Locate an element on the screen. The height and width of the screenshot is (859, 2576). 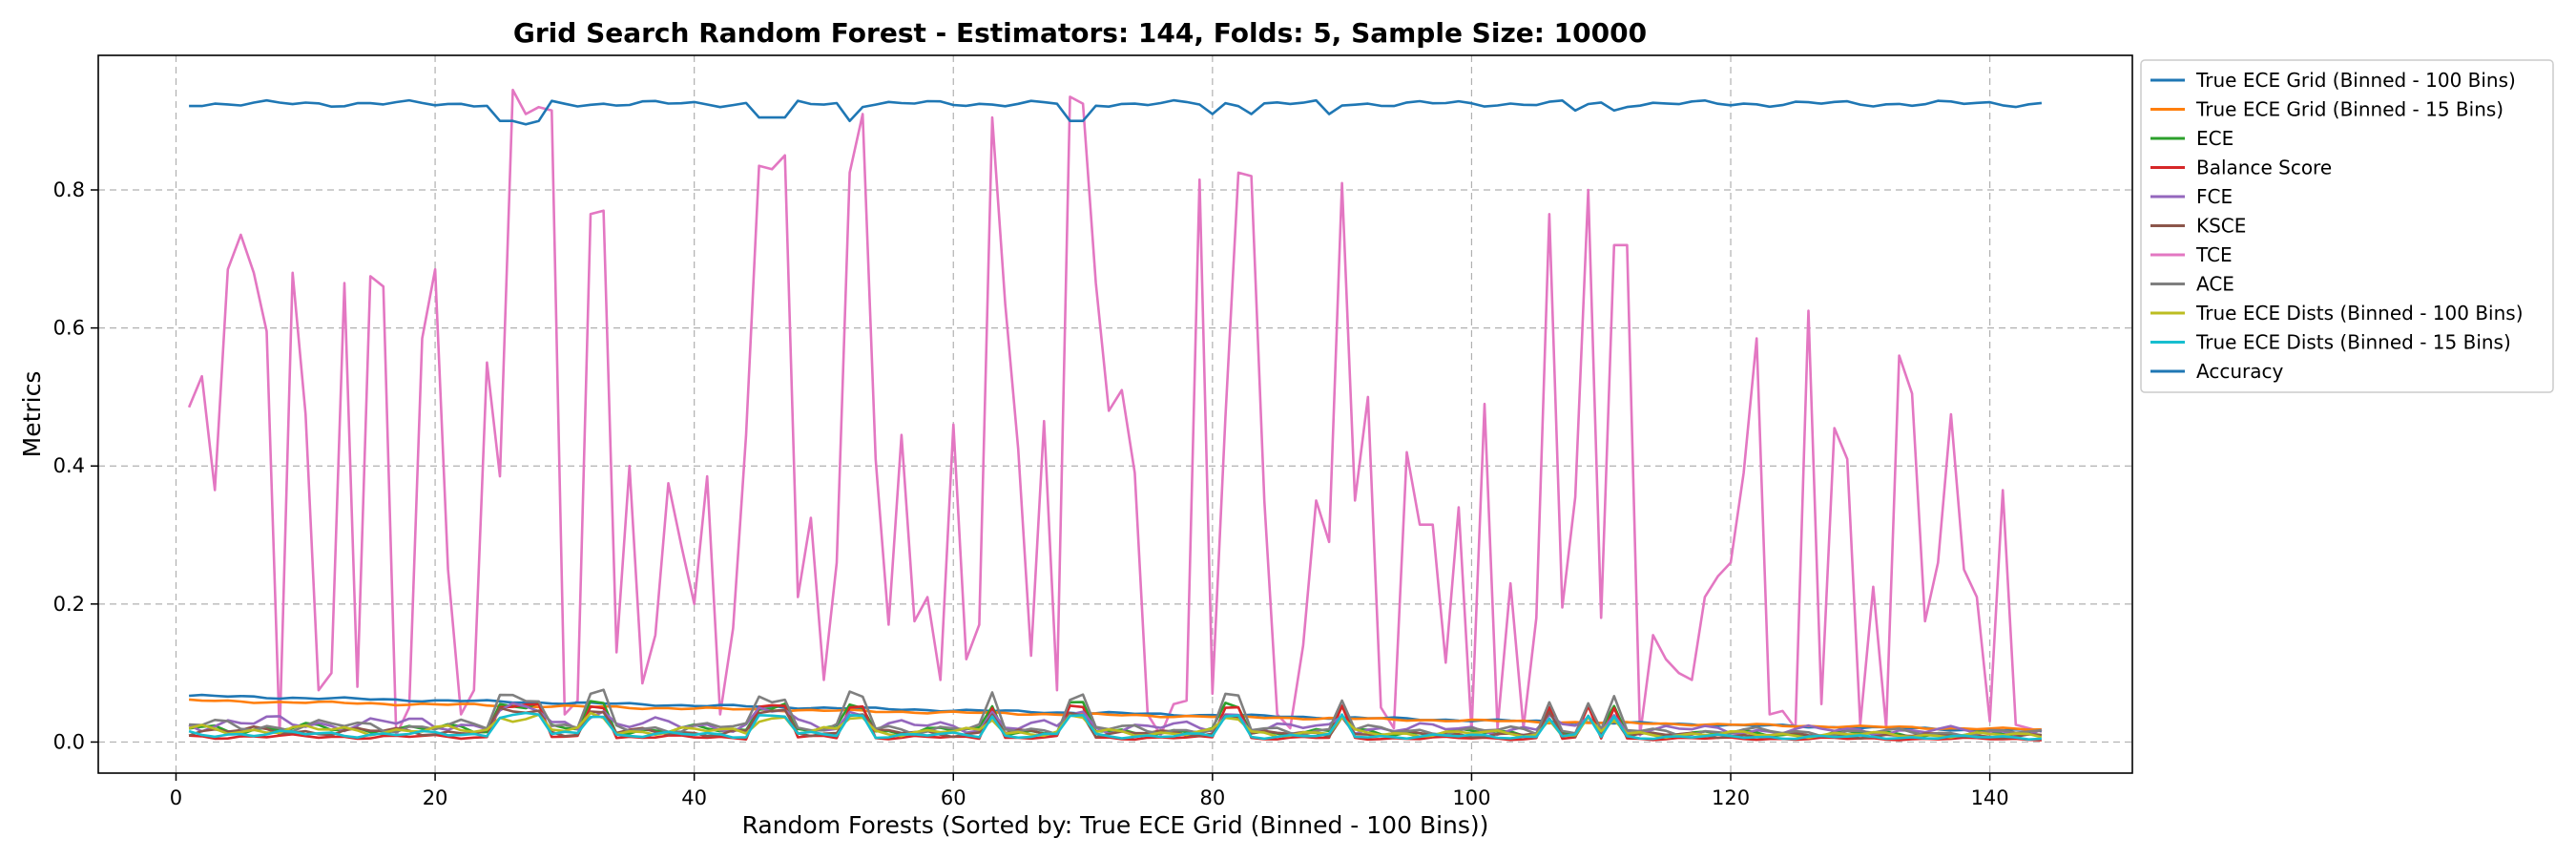
legend-entry: True ECE Grid (Binned - 100 Bins) is located at coordinates (2355, 80).